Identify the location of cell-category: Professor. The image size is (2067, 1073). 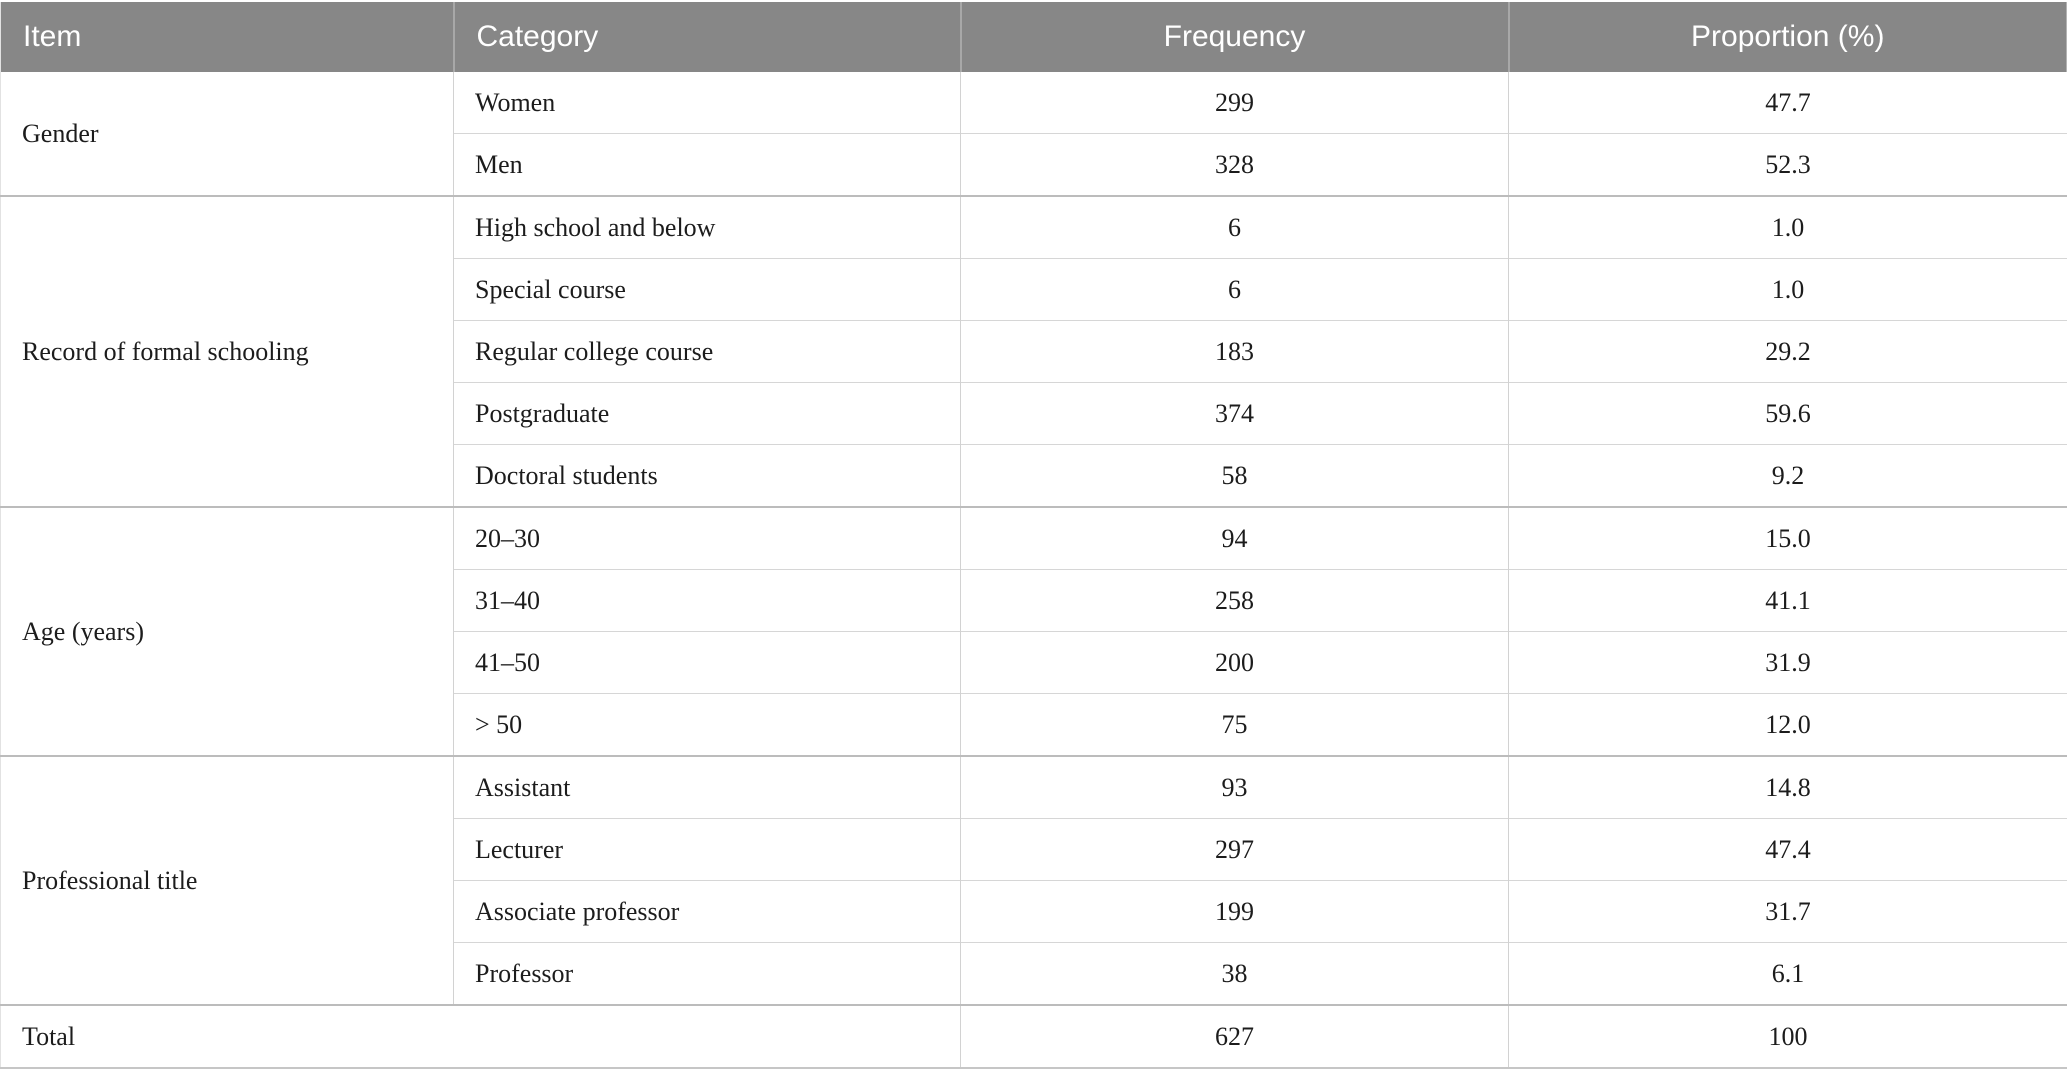
(707, 973).